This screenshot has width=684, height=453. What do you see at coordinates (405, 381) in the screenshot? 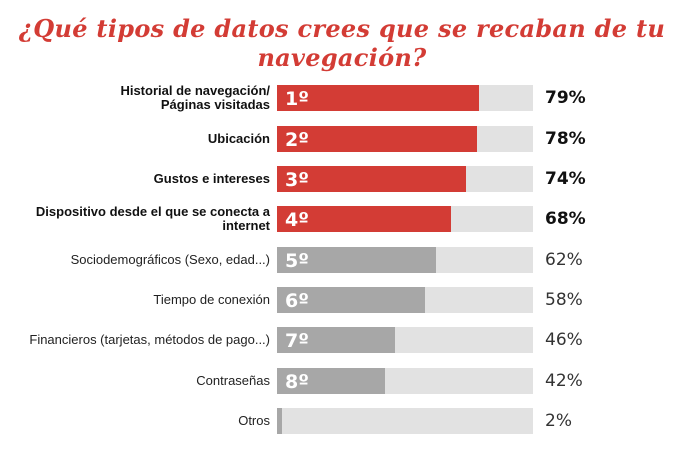
I see `bar-track: 8º` at bounding box center [405, 381].